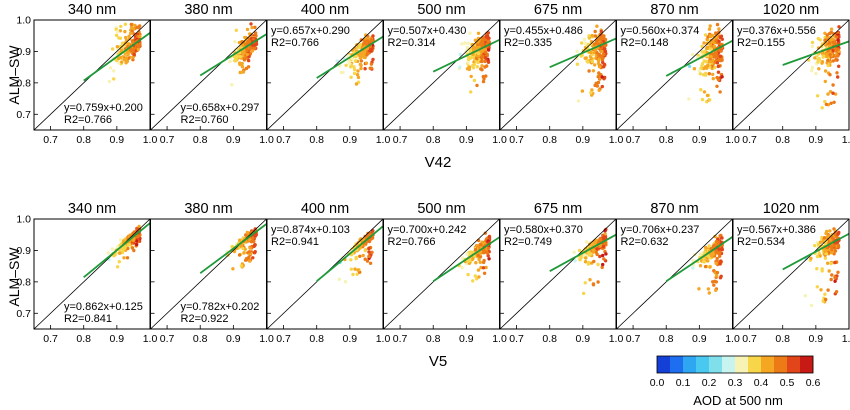  What do you see at coordinates (499, 339) in the screenshot?
I see `x-tick-label: 1.0` at bounding box center [499, 339].